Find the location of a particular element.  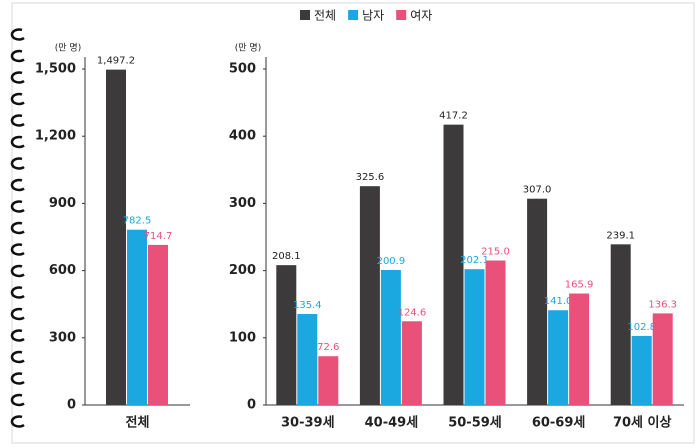

x-tick-label: 30-39세 is located at coordinates (308, 423).